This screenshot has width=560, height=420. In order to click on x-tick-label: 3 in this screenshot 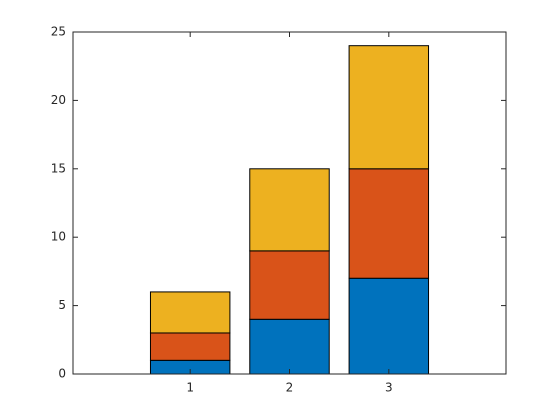, I will do `click(389, 388)`.